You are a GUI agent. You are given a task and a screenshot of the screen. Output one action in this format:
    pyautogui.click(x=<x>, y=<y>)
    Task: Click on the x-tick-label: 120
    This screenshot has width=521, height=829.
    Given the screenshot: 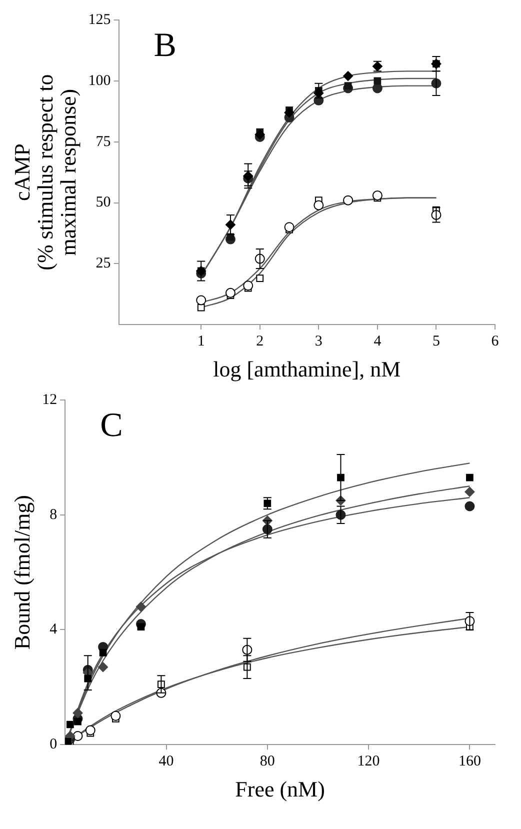 What is the action you would take?
    pyautogui.click(x=368, y=762)
    